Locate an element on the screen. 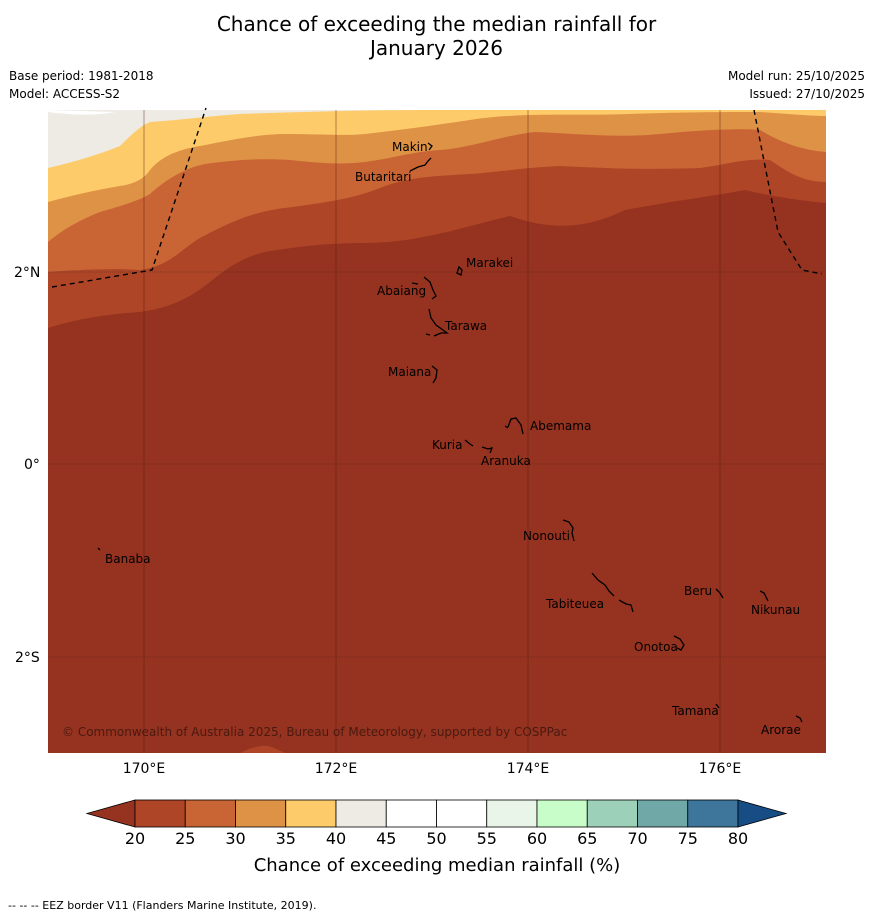 The image size is (873, 919). abaiang-coast is located at coordinates (424, 288).